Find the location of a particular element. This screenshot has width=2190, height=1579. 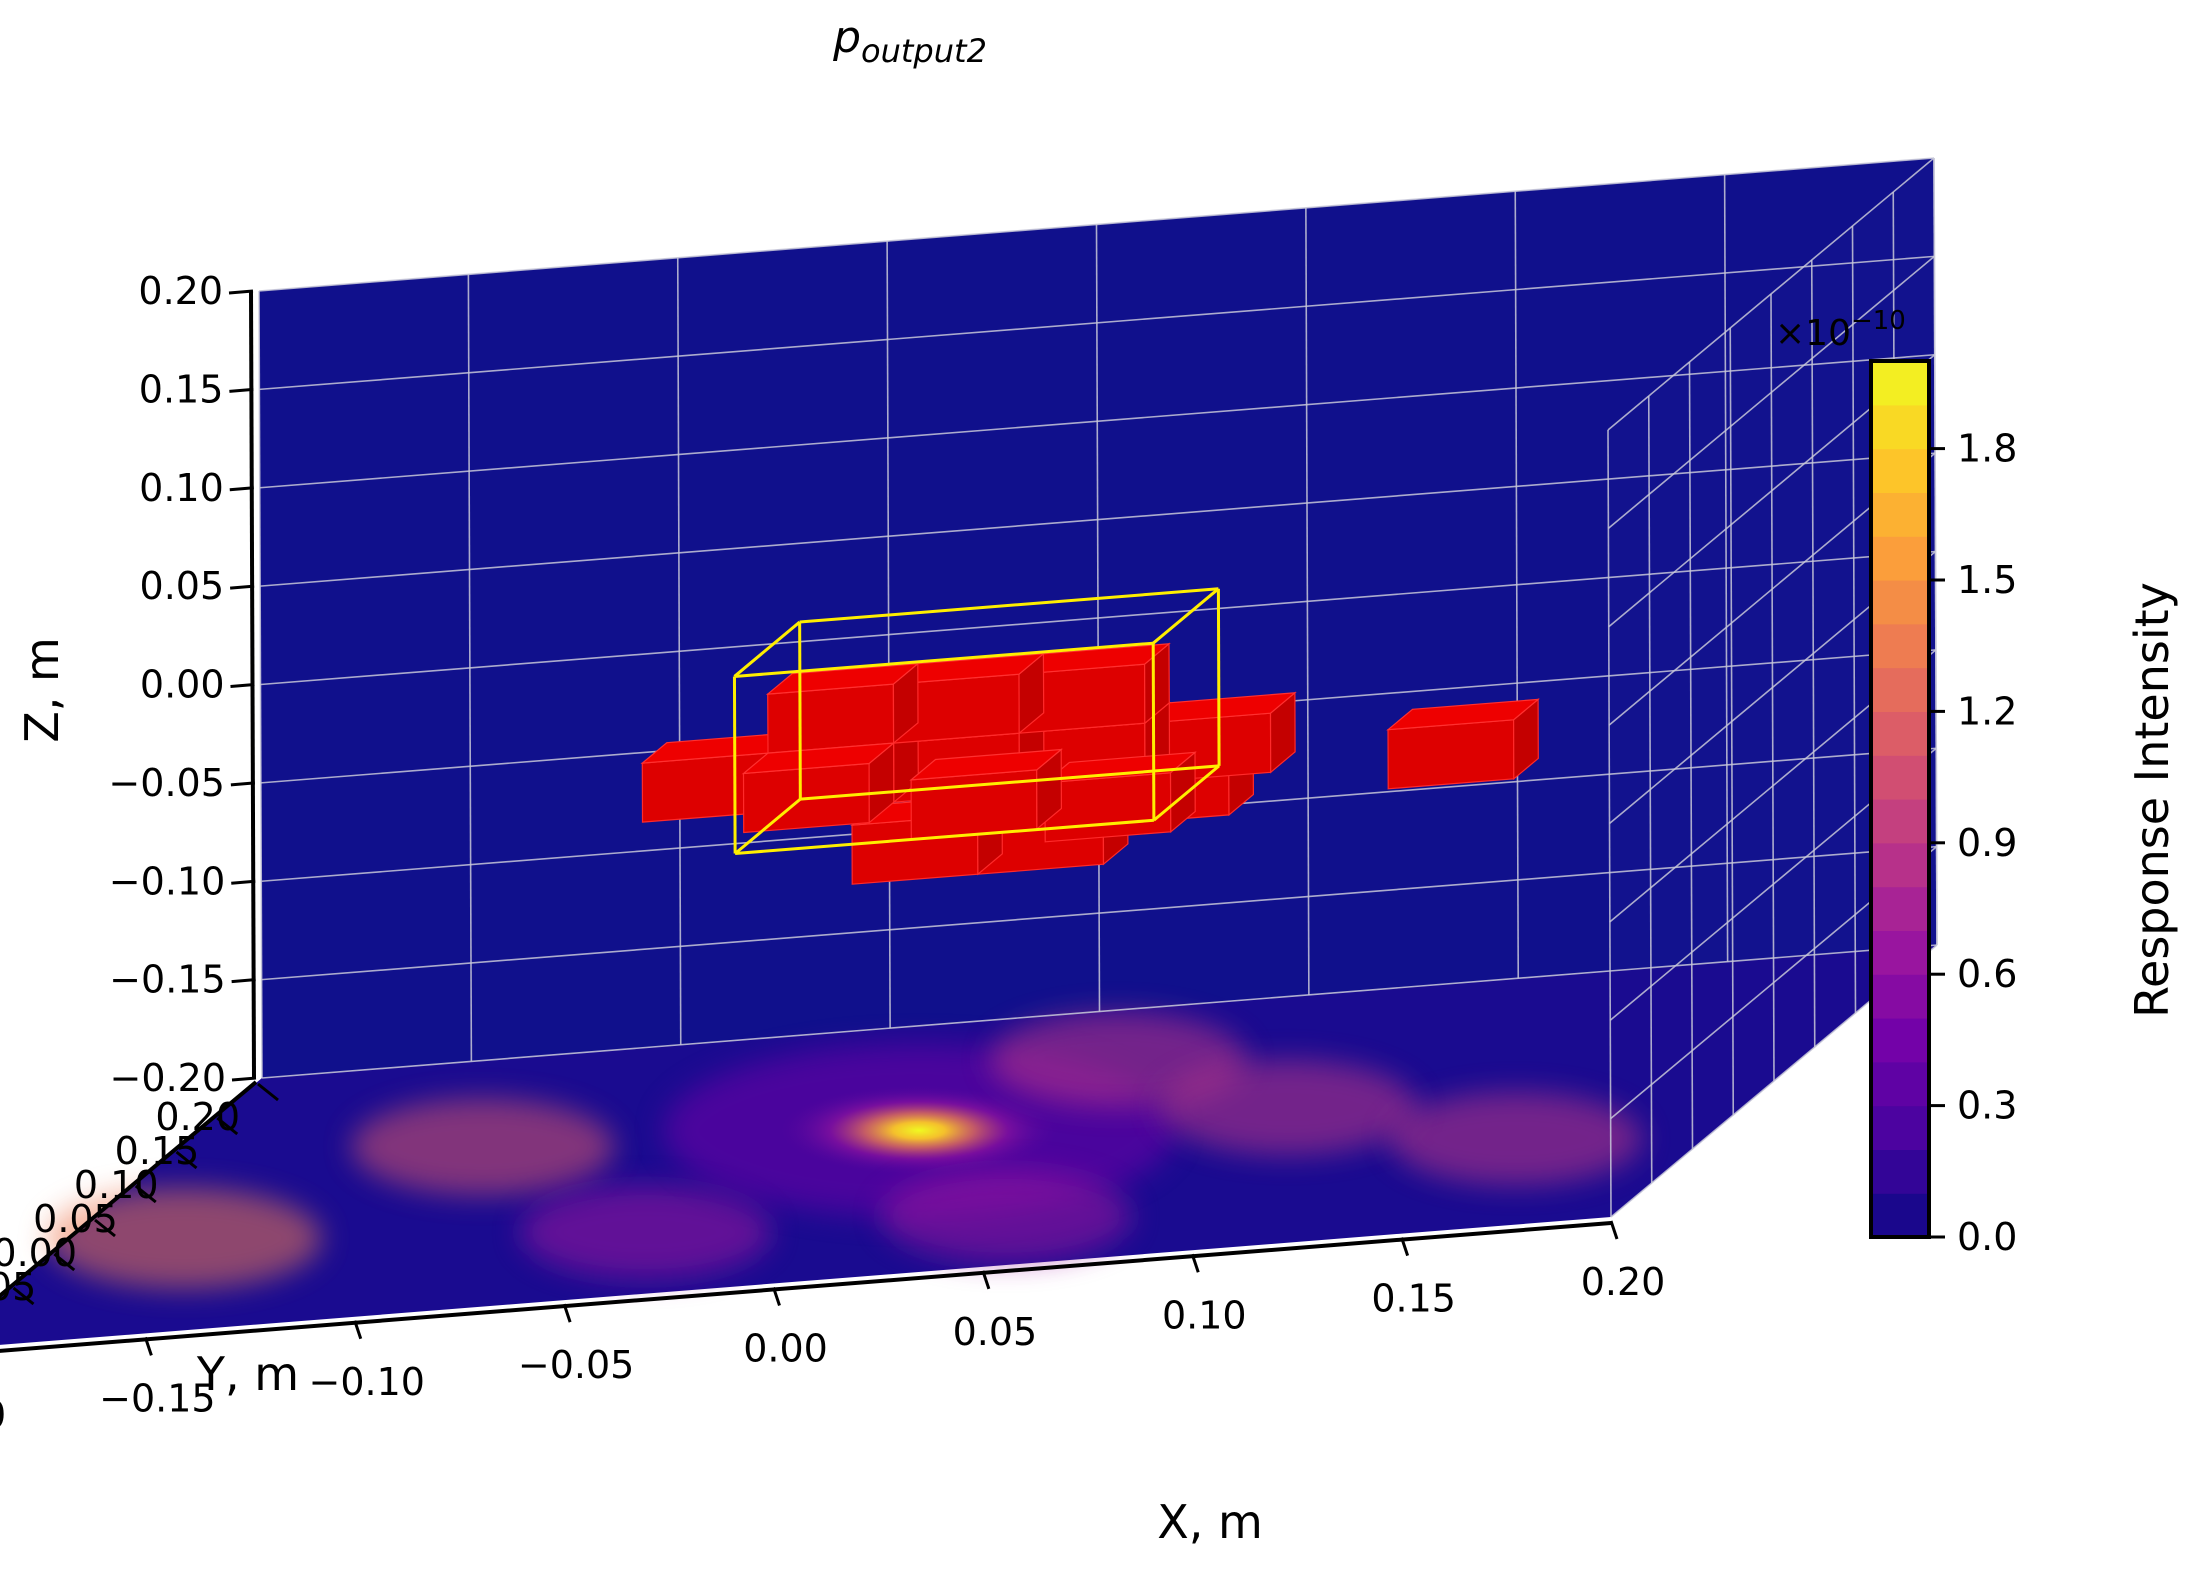

y-axis-line is located at coordinates (129, 1189).